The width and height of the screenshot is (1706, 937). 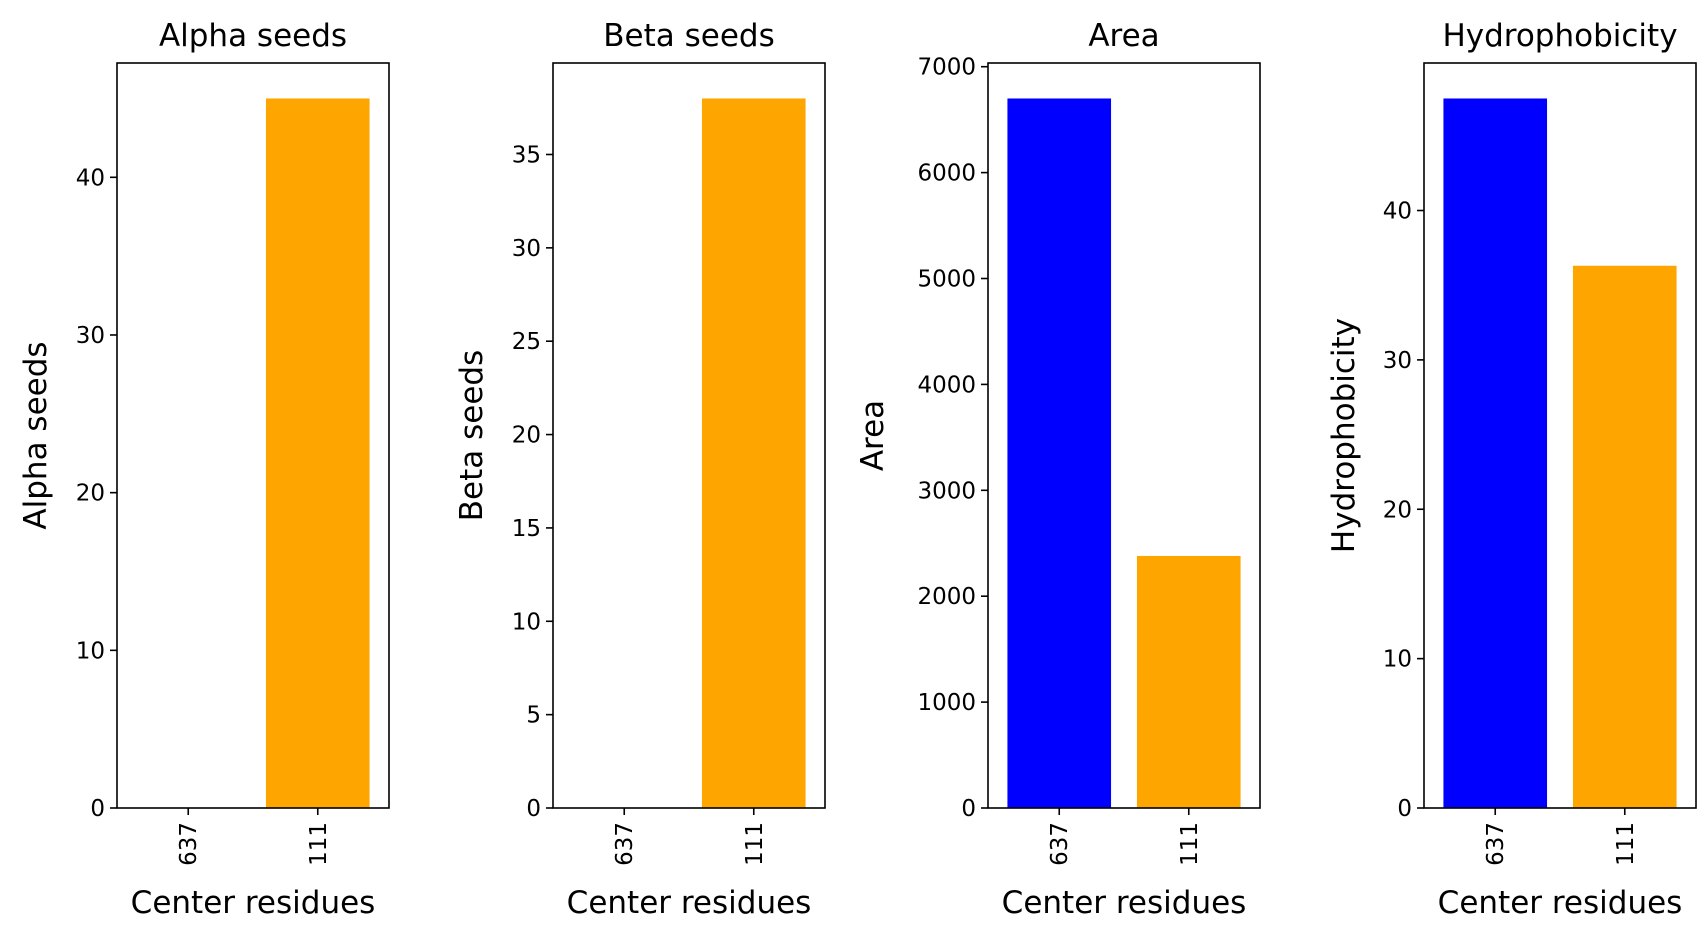 What do you see at coordinates (946, 597) in the screenshot?
I see `y-tick-label: 2000` at bounding box center [946, 597].